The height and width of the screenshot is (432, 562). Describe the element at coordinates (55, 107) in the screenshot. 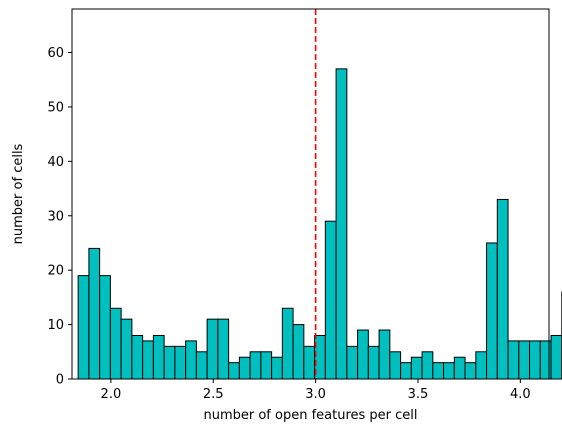

I see `y-tick-label: 50` at that location.